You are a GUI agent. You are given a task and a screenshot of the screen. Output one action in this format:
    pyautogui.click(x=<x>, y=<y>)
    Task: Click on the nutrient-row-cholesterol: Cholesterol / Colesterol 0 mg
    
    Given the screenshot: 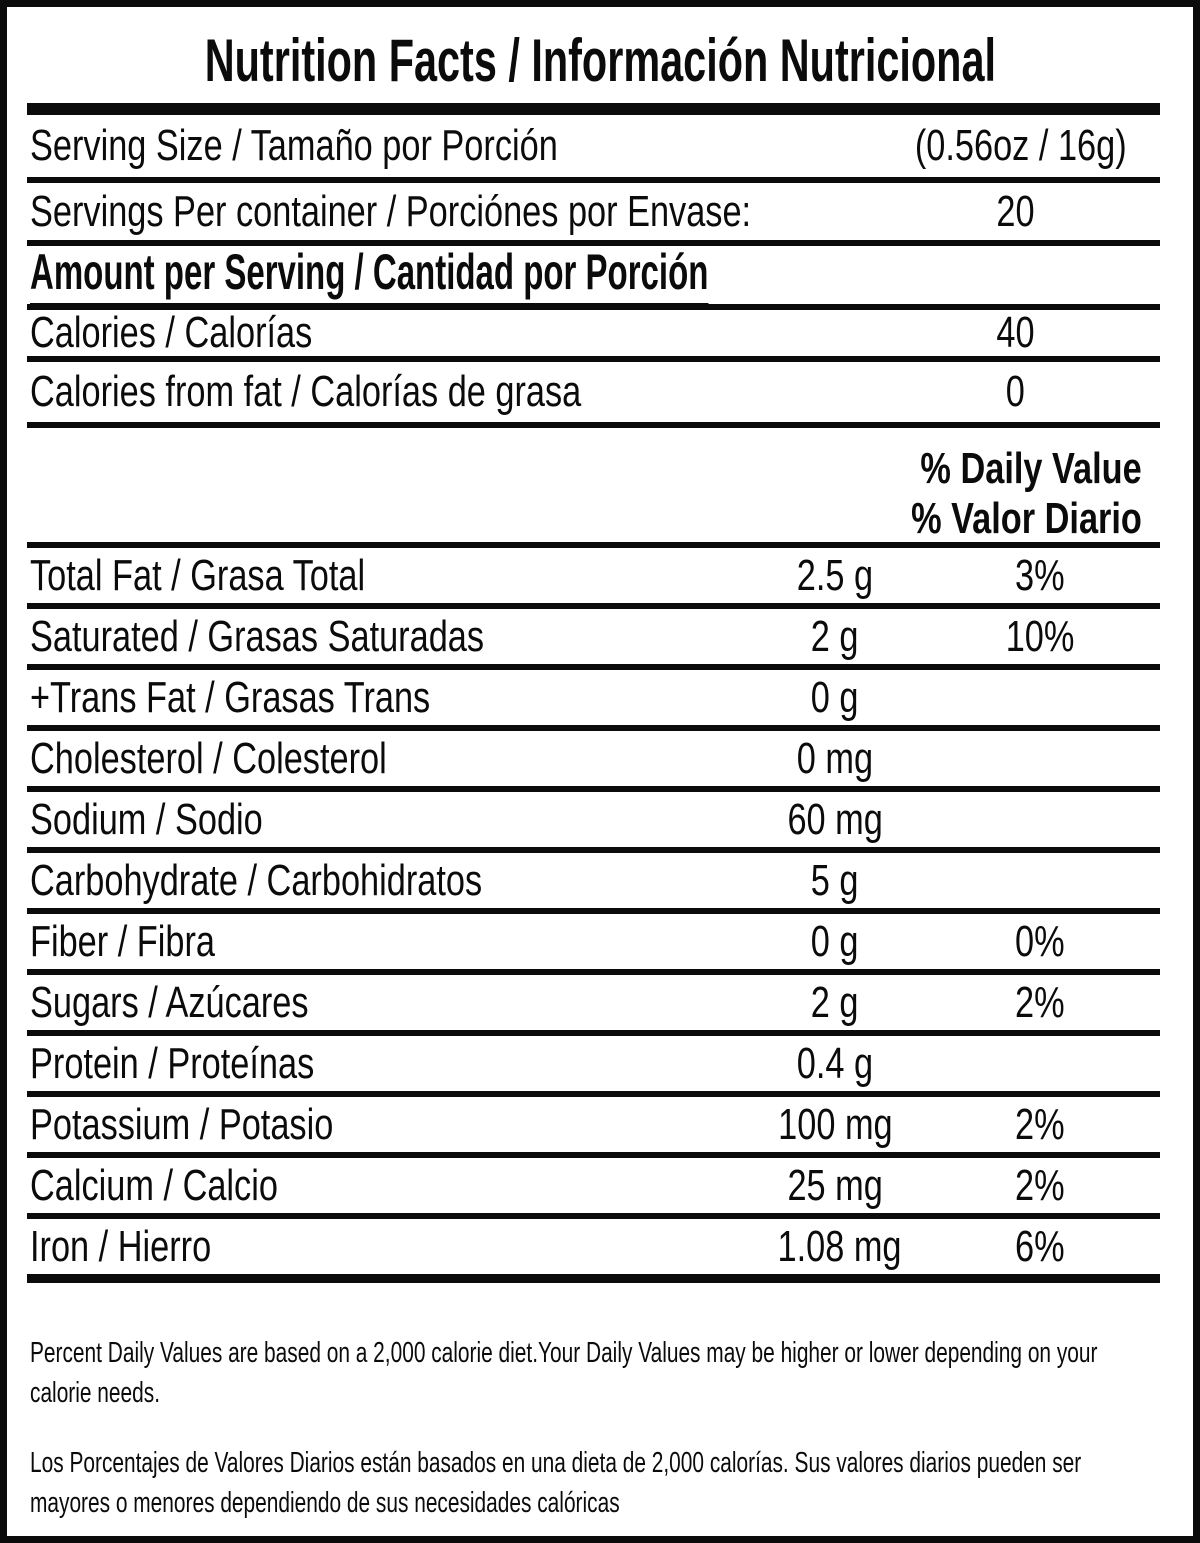 What is the action you would take?
    pyautogui.click(x=593, y=761)
    